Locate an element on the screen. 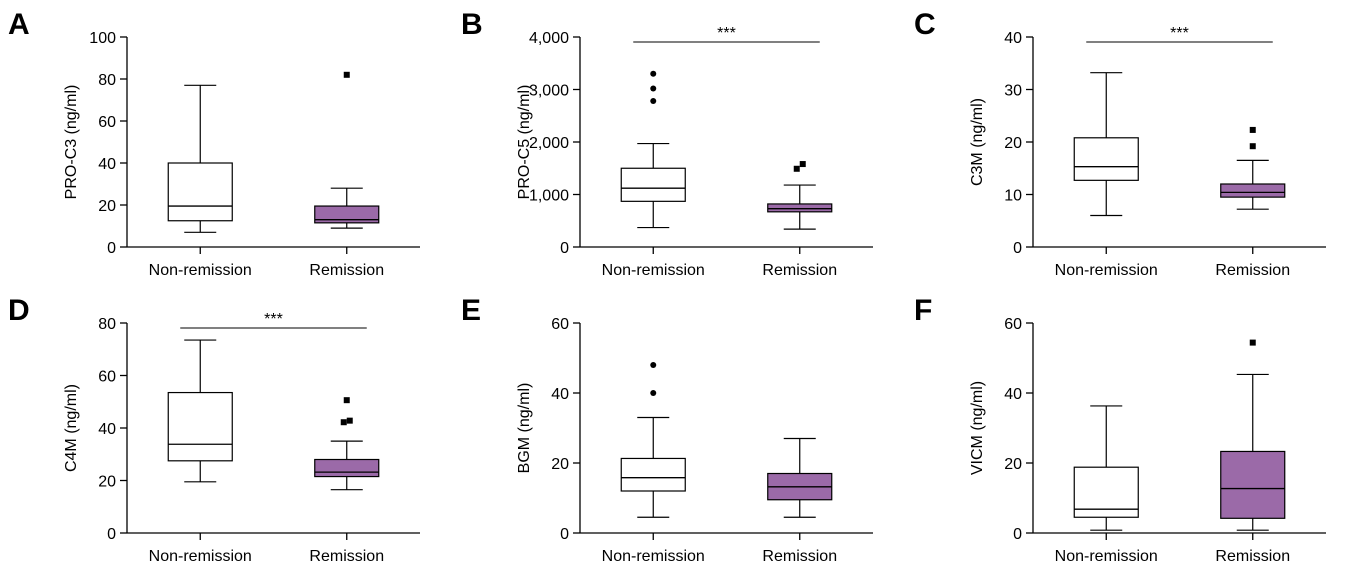  y-tick-label: 30 is located at coordinates (1013, 91).